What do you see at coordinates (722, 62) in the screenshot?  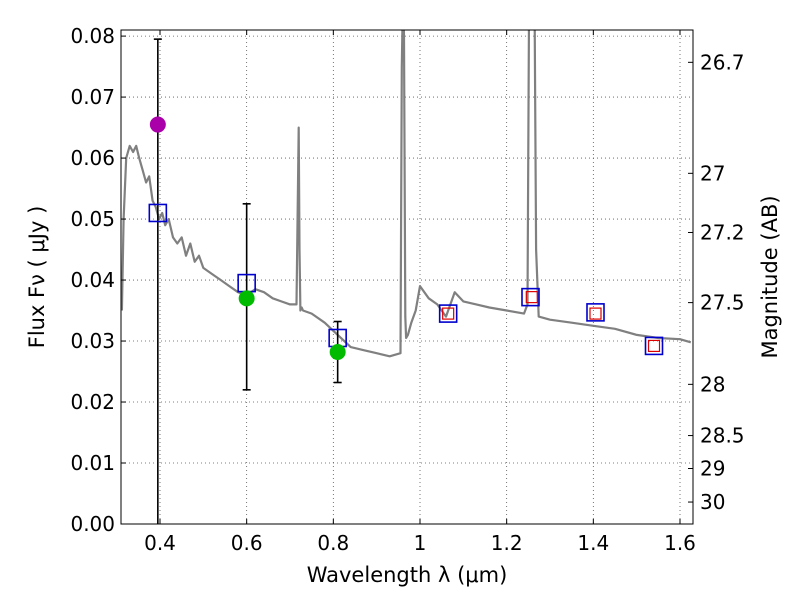 I see `y2-tick-label: 26.7` at bounding box center [722, 62].